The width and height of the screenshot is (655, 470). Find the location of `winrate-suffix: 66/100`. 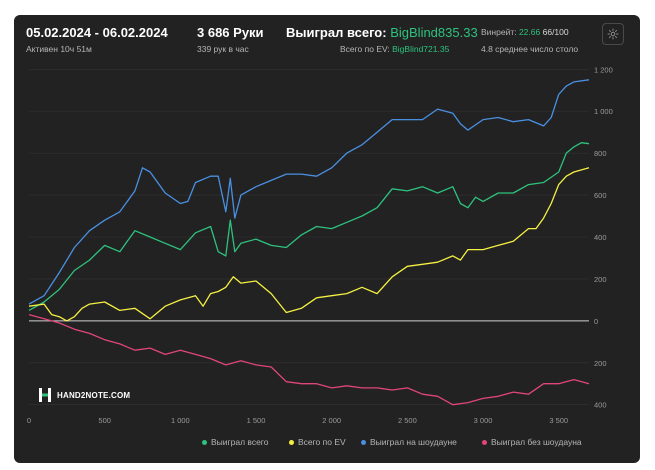

winrate-suffix: 66/100 is located at coordinates (555, 32).